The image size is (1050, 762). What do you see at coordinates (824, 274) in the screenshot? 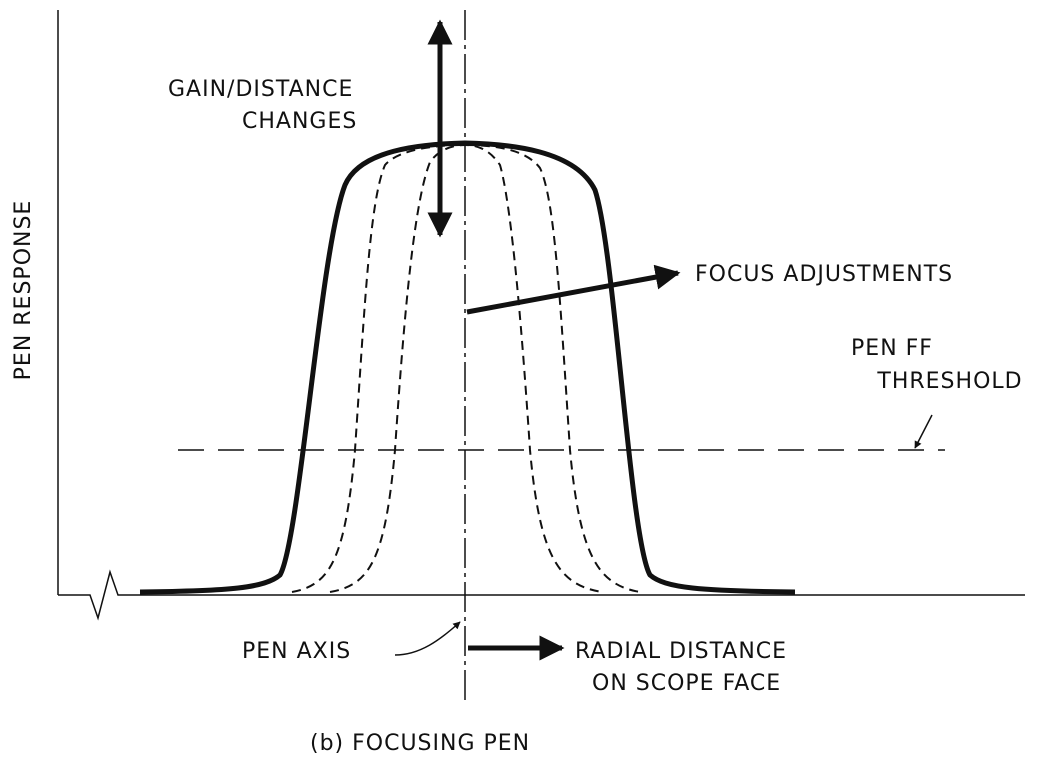
I see `label: FOCUS ADJUSTMENTS` at bounding box center [824, 274].